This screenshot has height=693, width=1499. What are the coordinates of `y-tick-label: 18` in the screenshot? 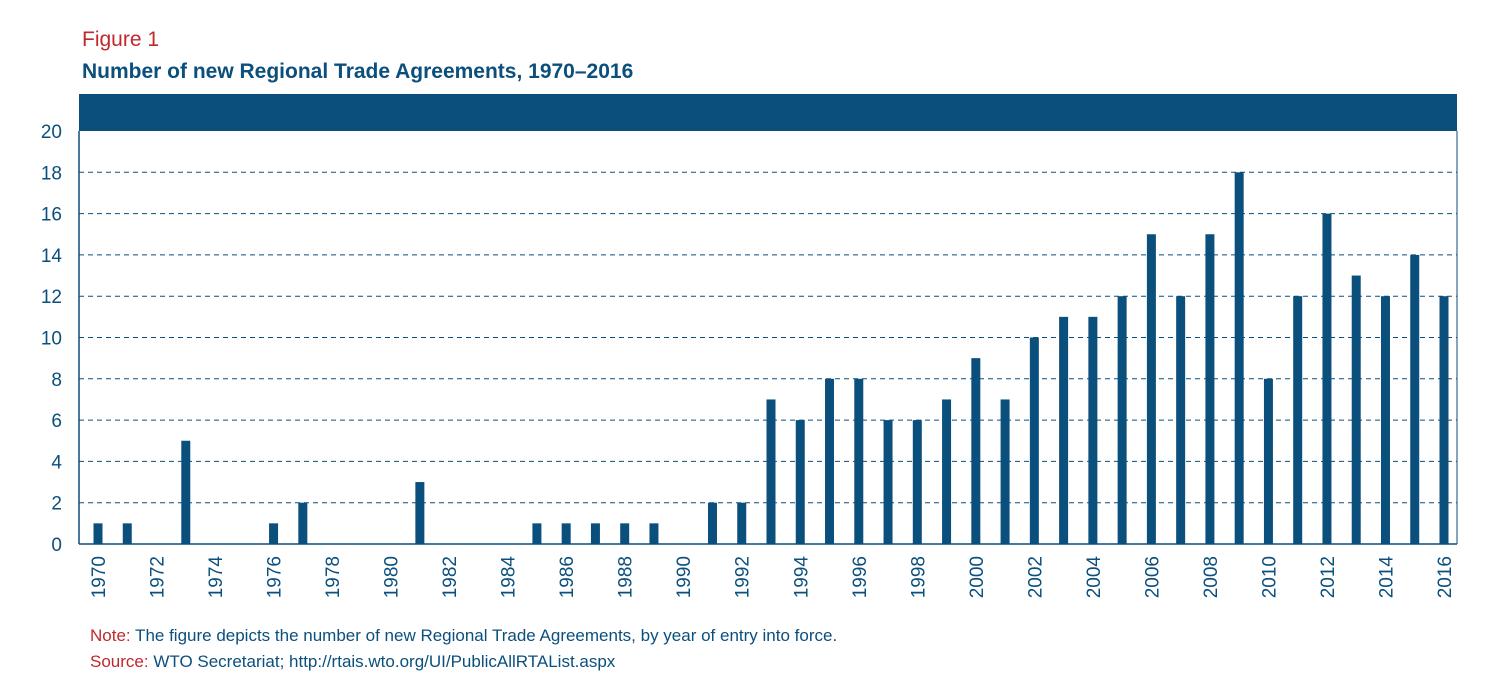 It's located at (51, 173).